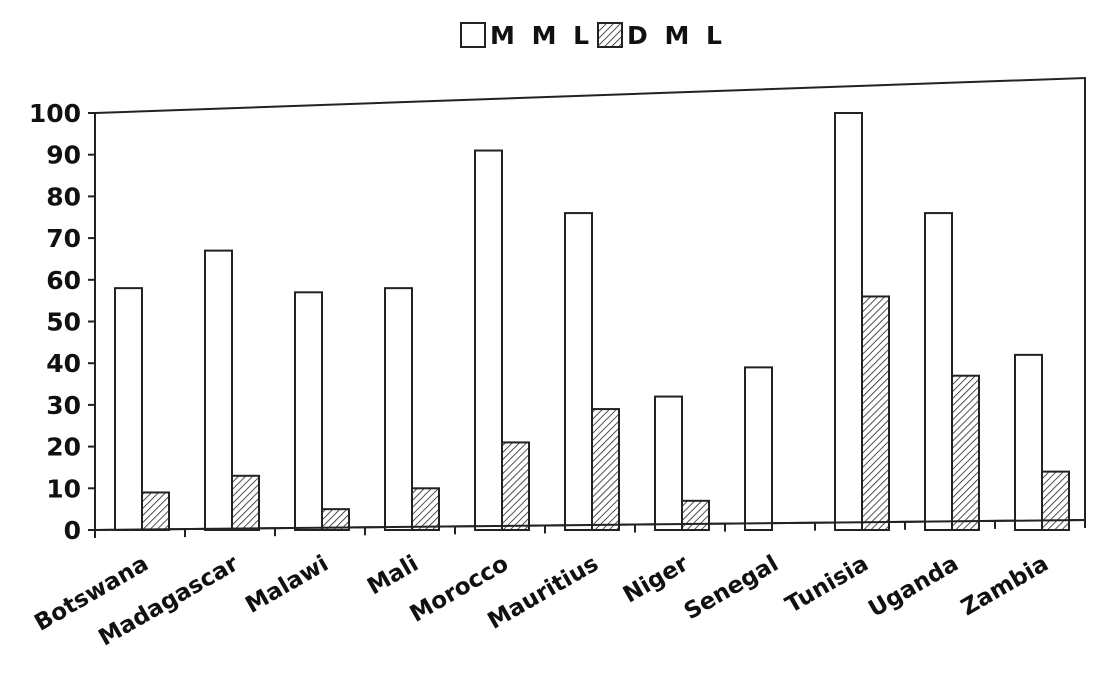 Image resolution: width=1097 pixels, height=680 pixels. Describe the element at coordinates (155, 511) in the screenshot. I see `bar-dml-botswana` at that location.